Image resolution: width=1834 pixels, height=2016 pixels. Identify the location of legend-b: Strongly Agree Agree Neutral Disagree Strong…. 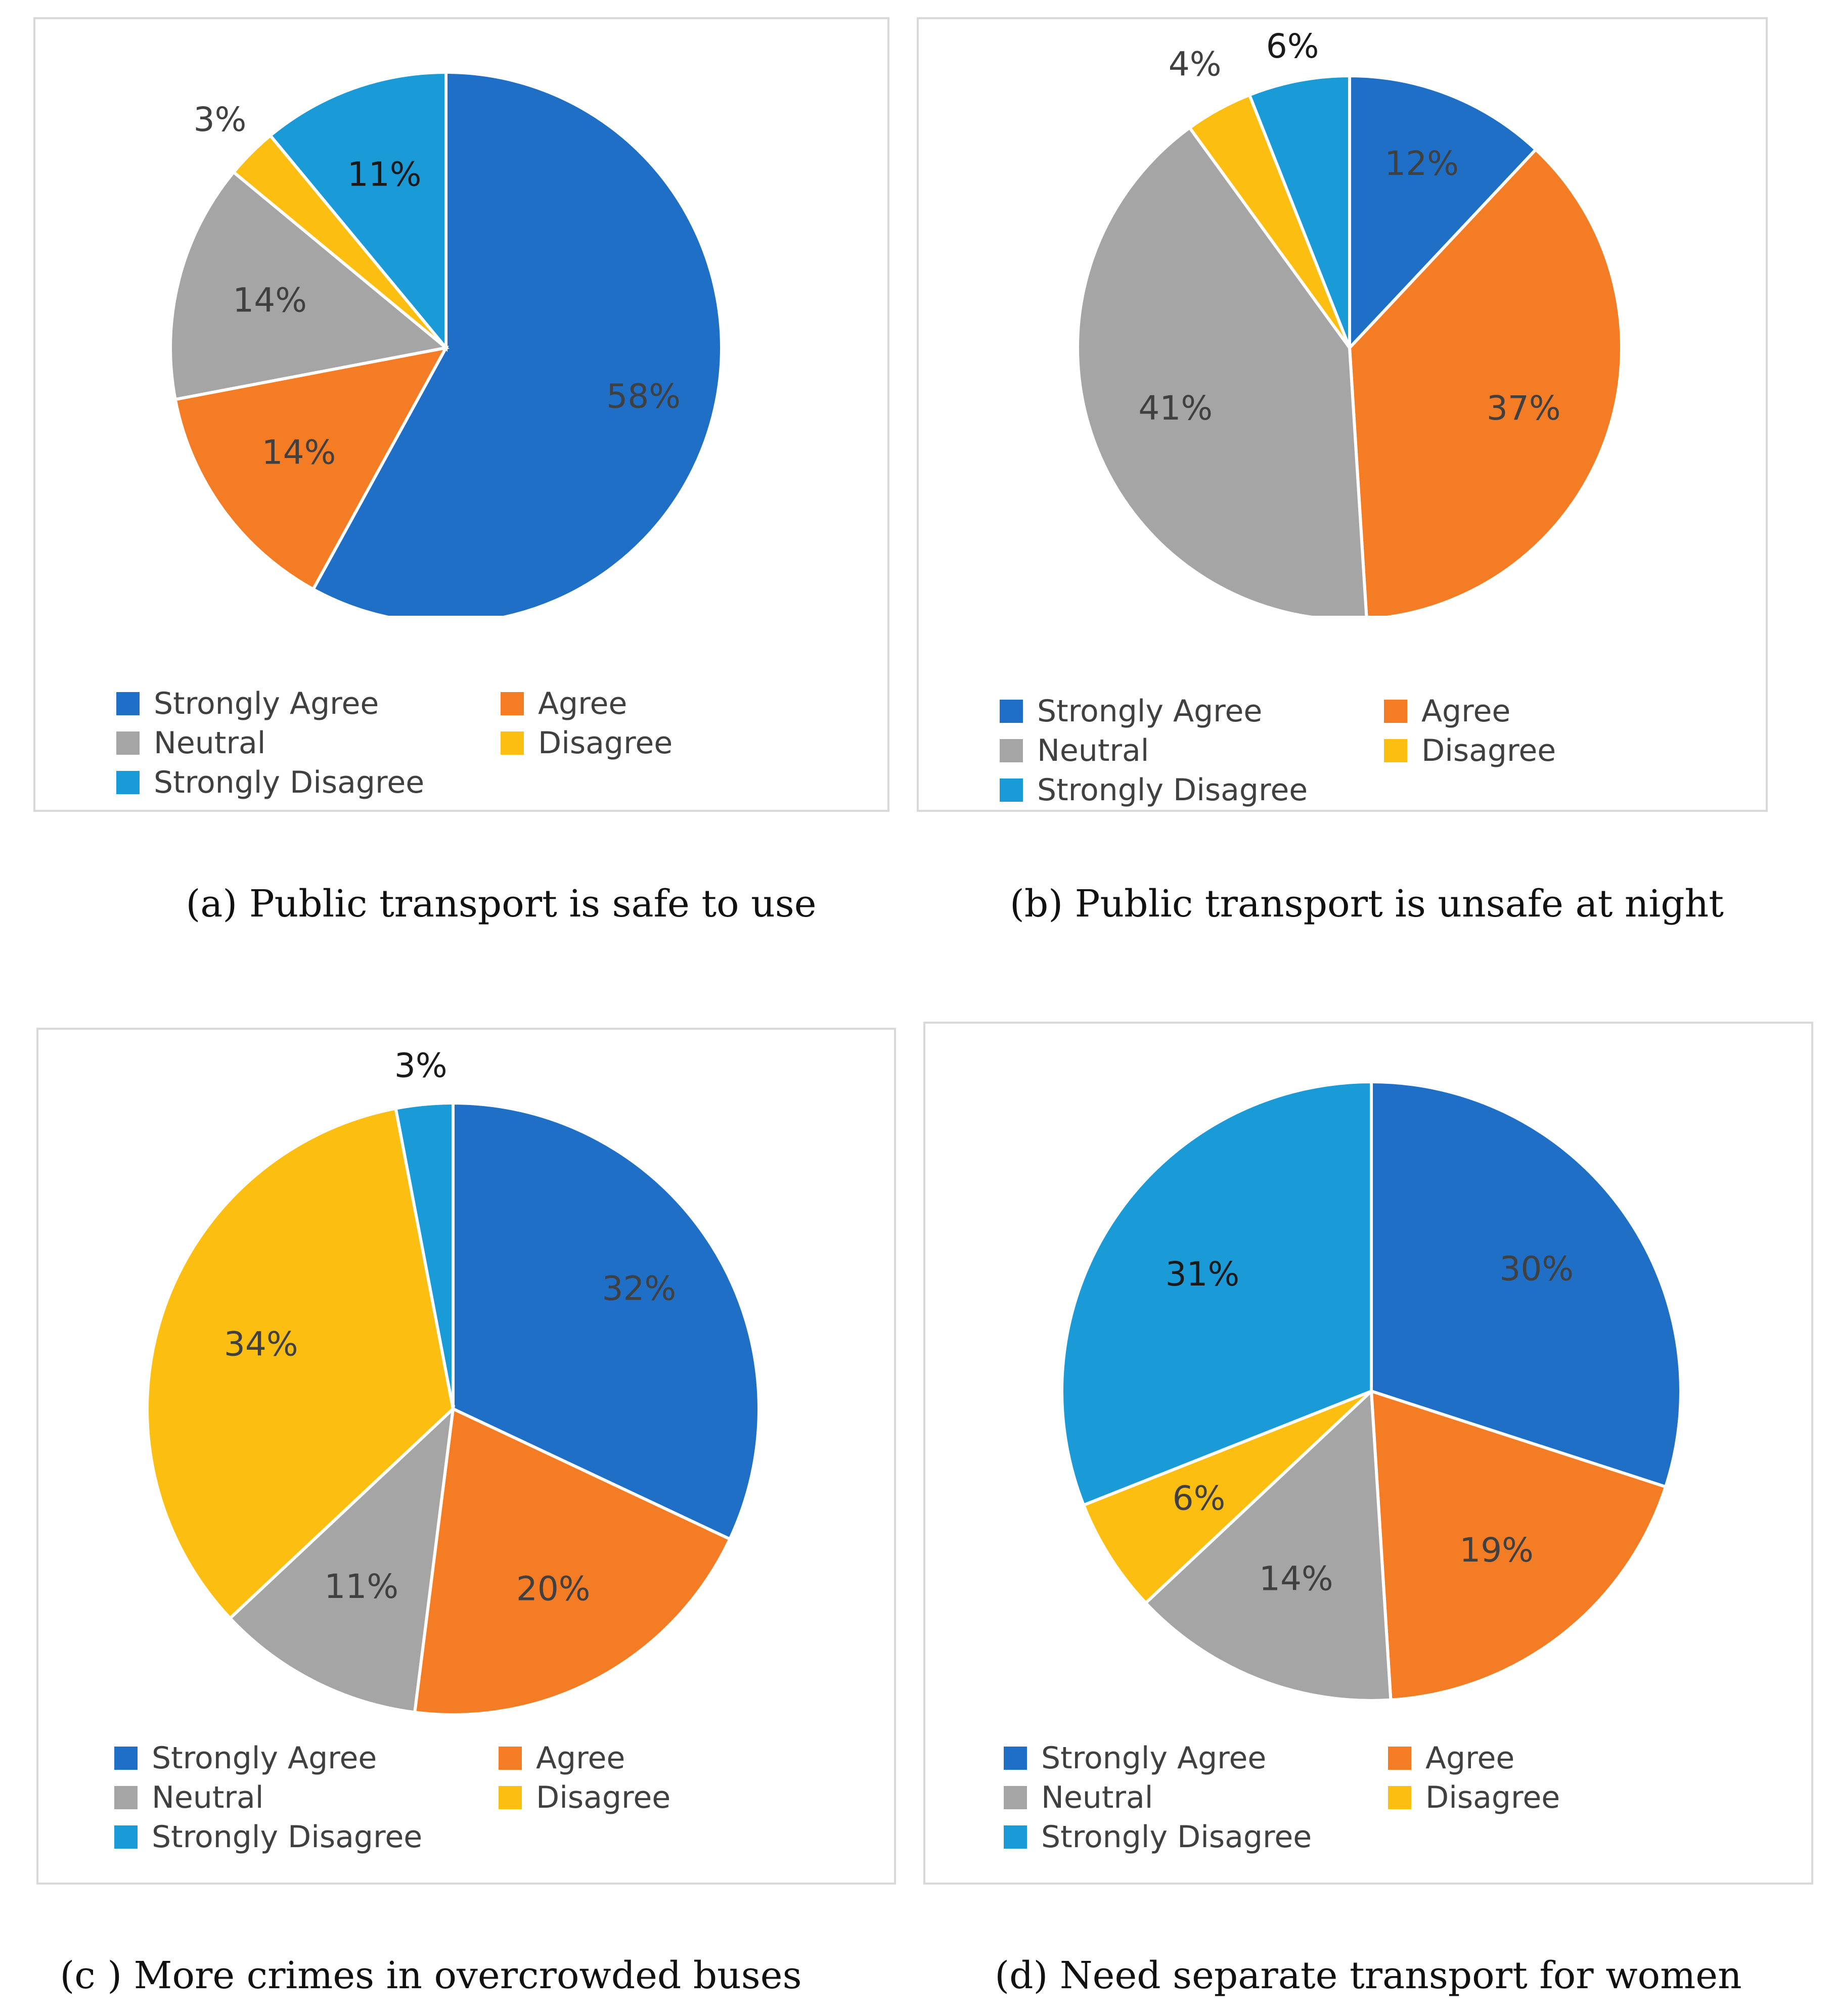
(1343, 751).